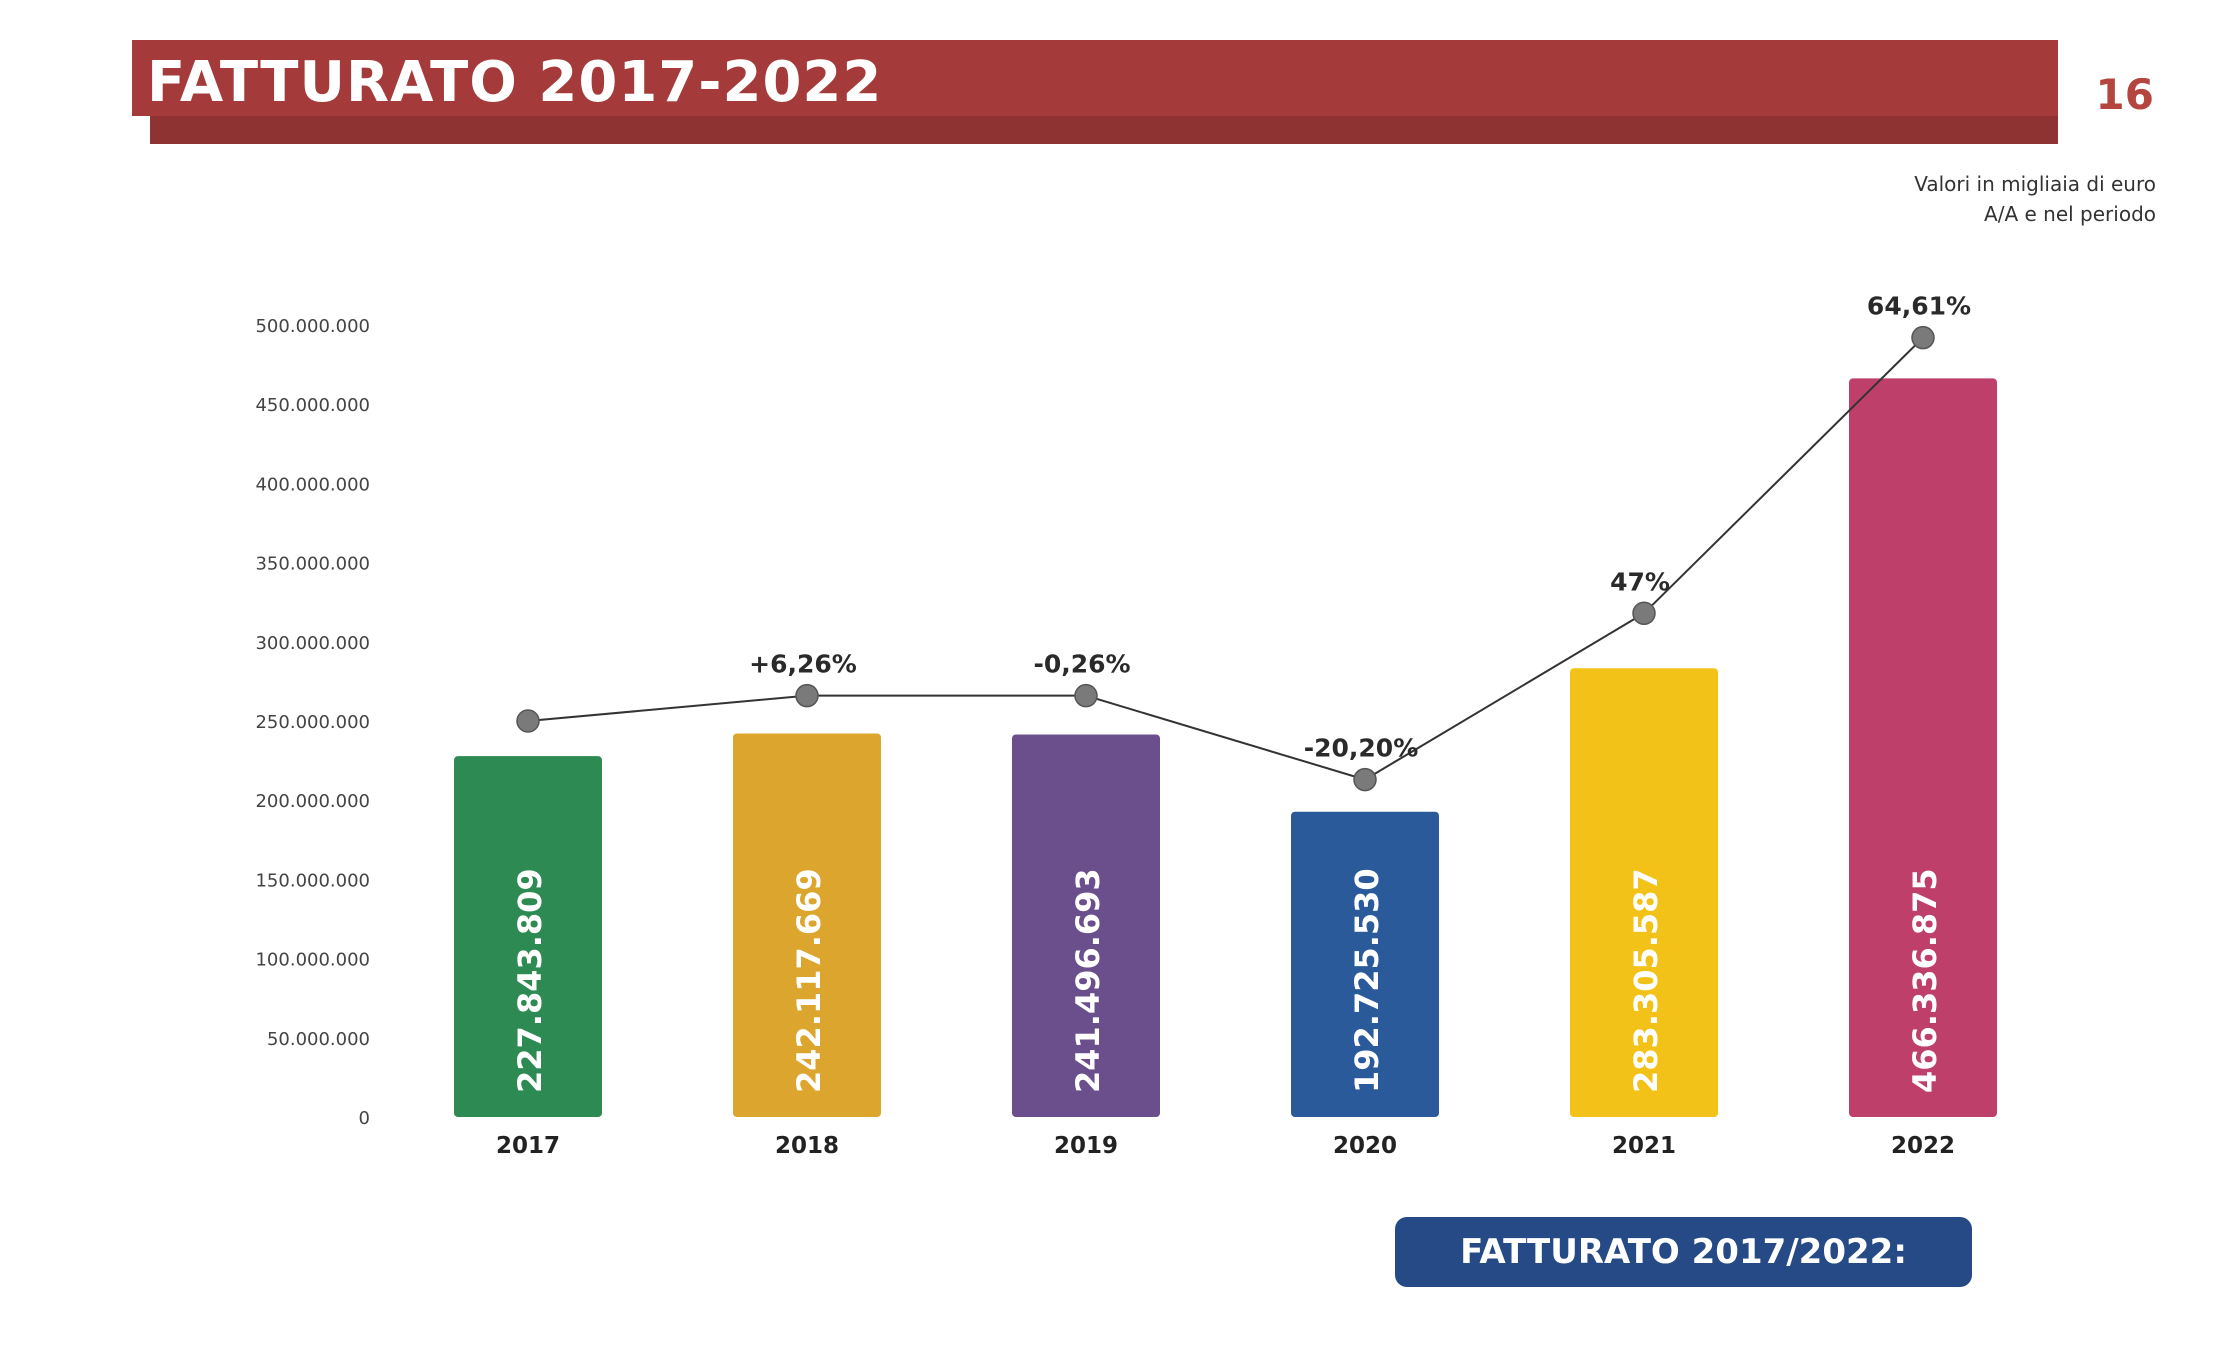 The image size is (2220, 1357). Describe the element at coordinates (1646, 980) in the screenshot. I see `bar-value-label: 283.305.587` at that location.